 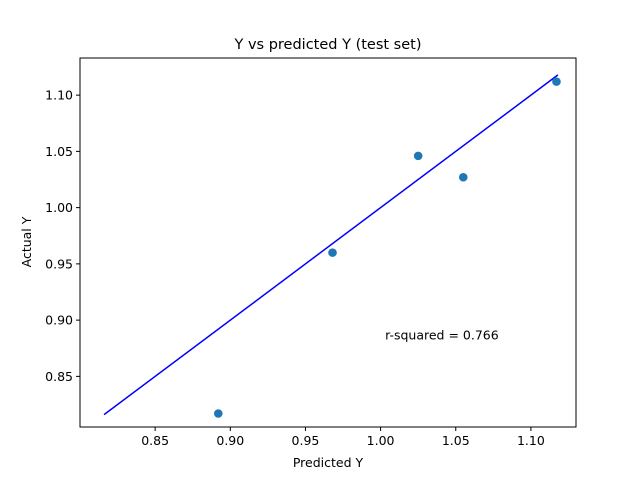 I want to click on r-squared-annotation: r-squared = 0.766, so click(x=442, y=334).